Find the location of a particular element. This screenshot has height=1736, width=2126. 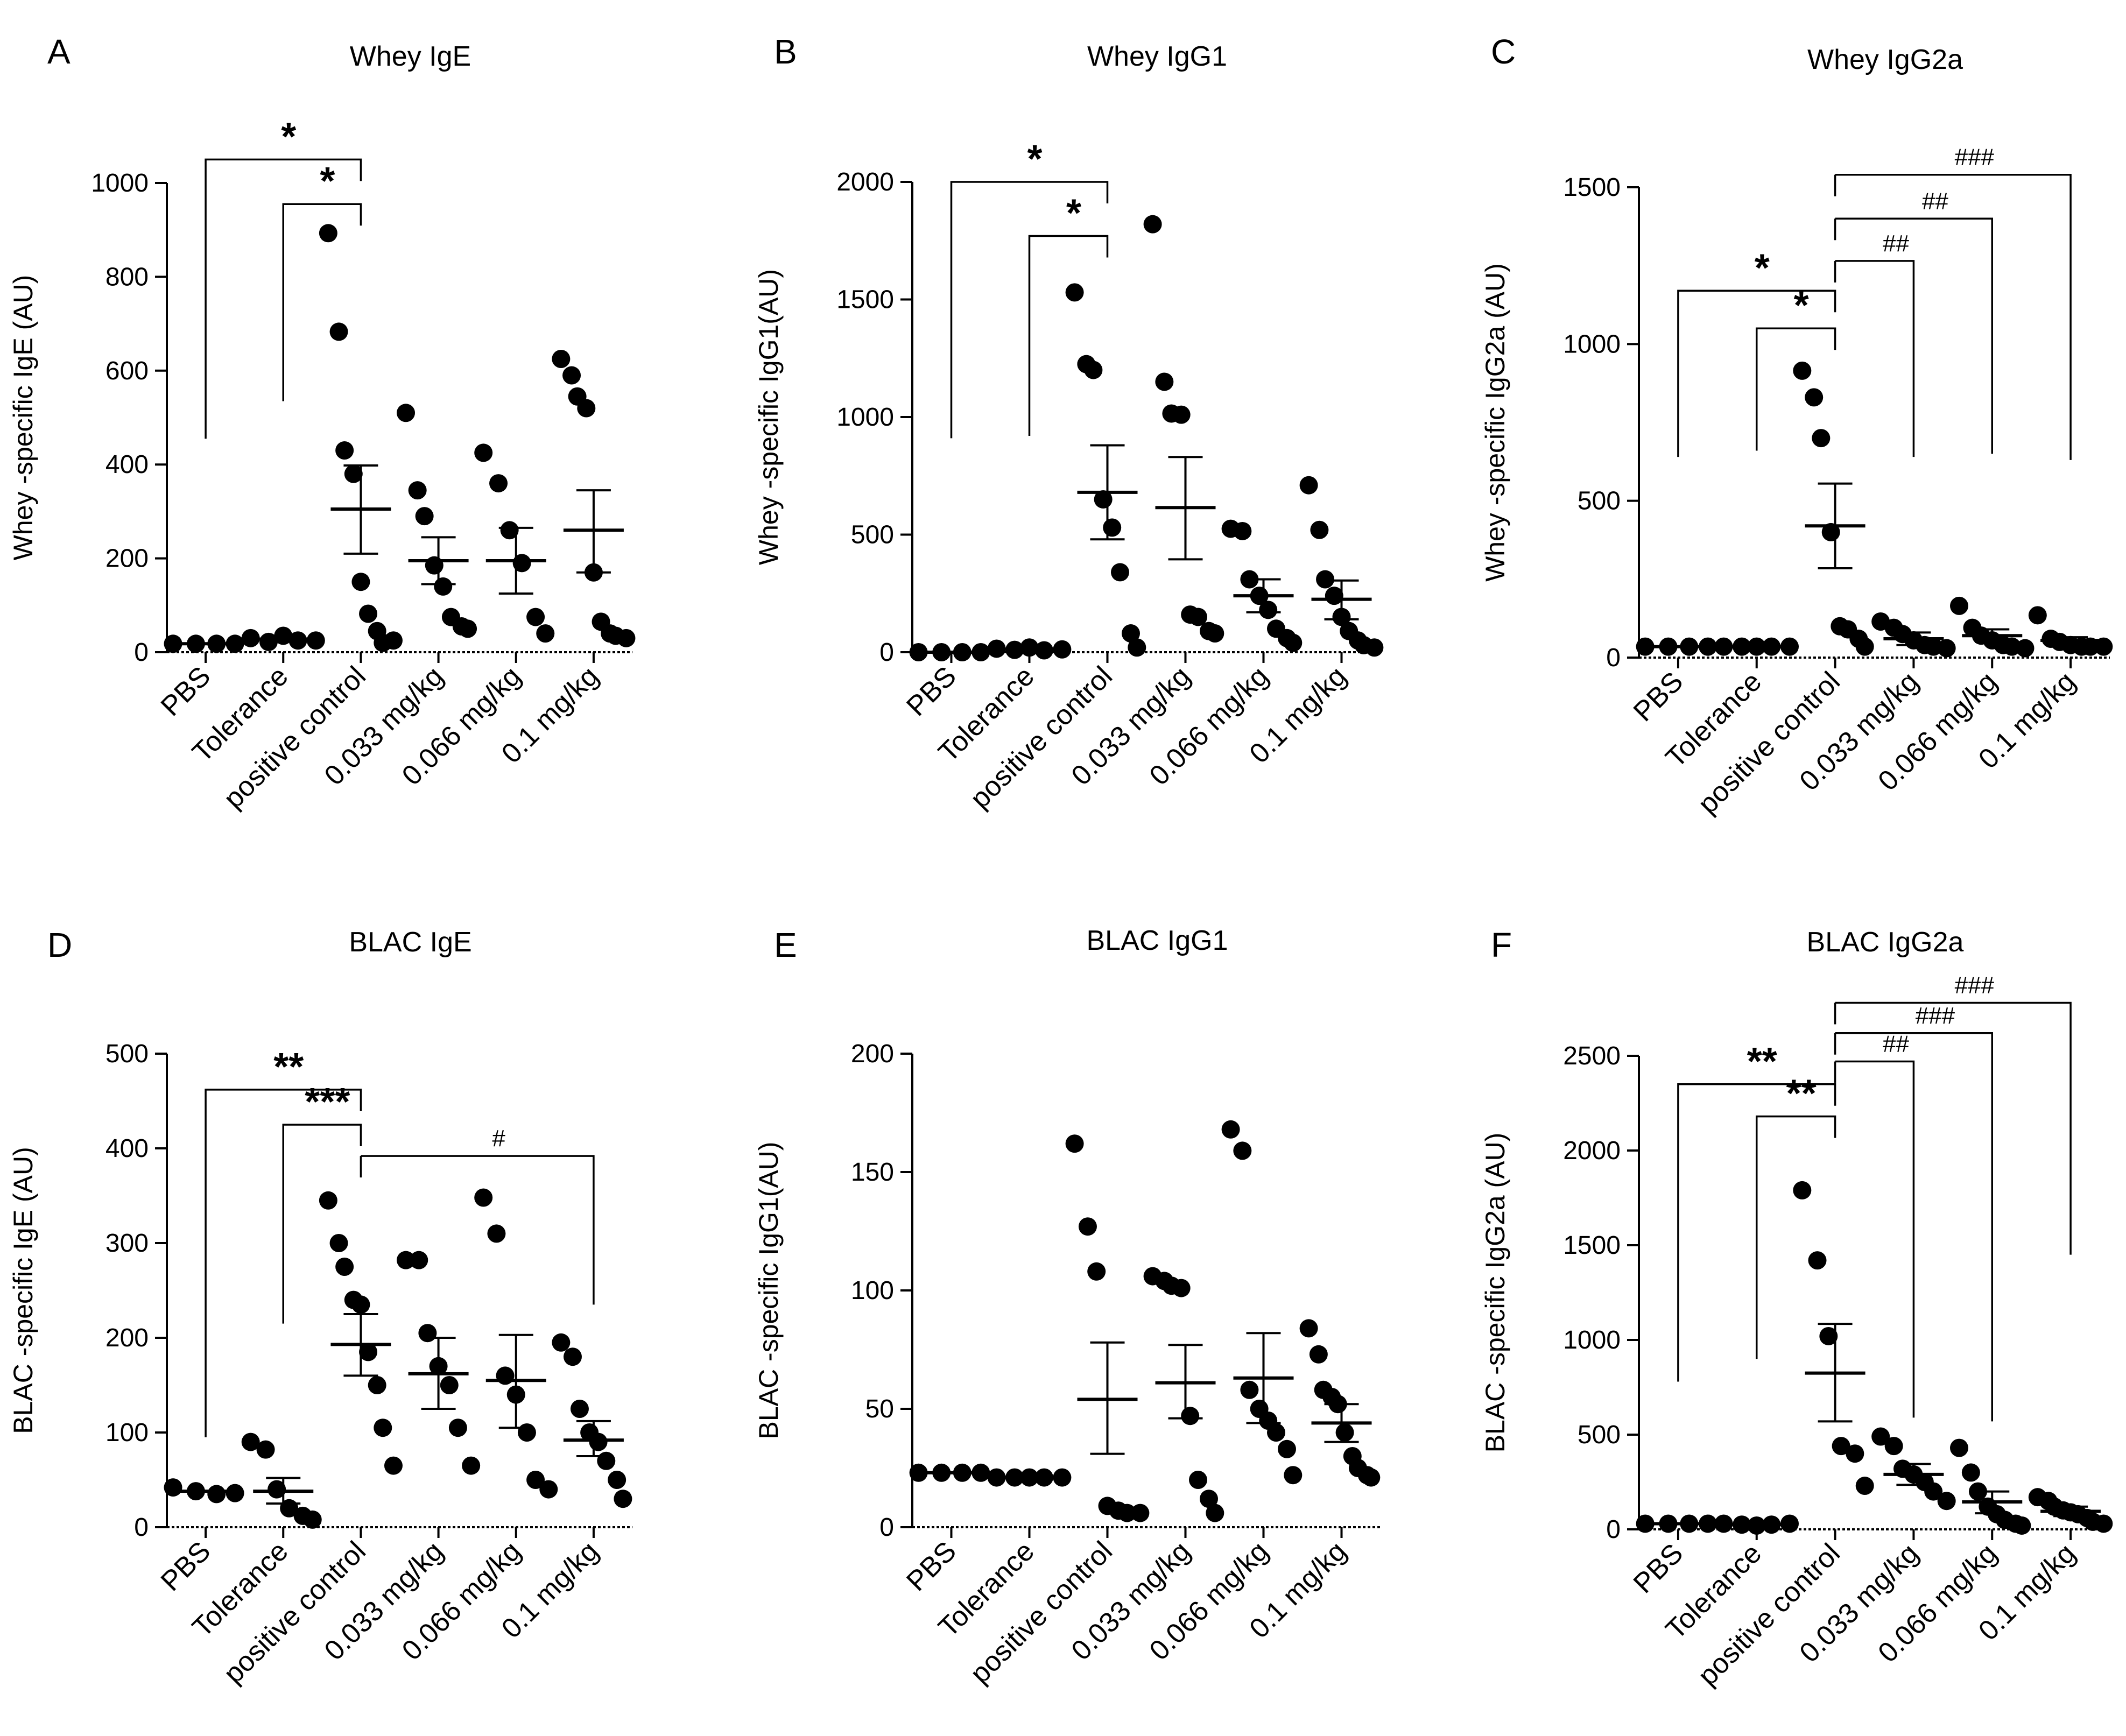

panel-label: D is located at coordinates (59, 945).